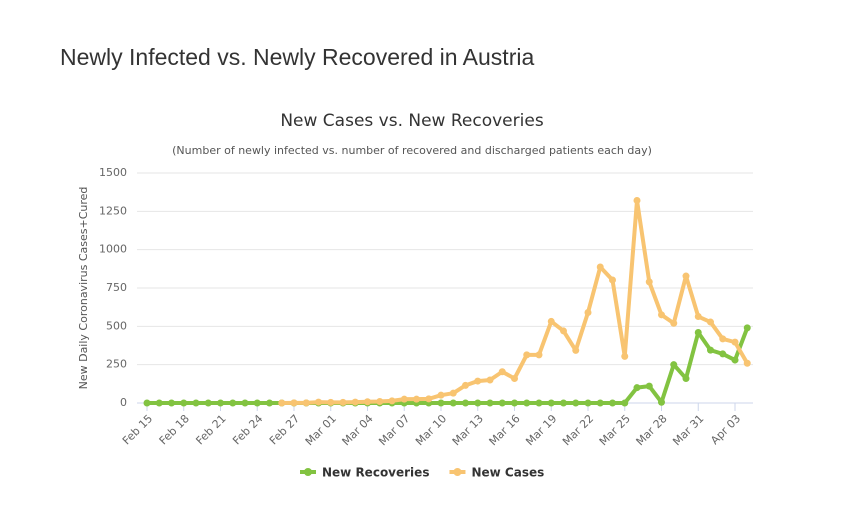  Describe the element at coordinates (412, 121) in the screenshot. I see `chart-title: New Cases vs. New Recoveries` at that location.